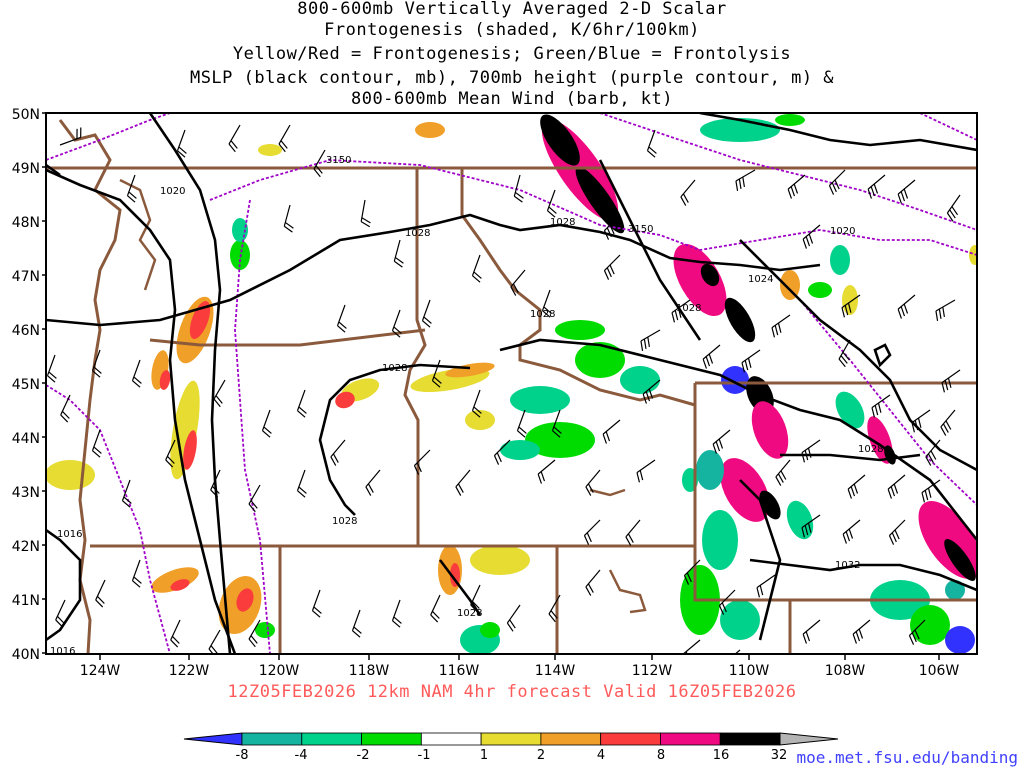 The image size is (1024, 768). What do you see at coordinates (512, 30) in the screenshot?
I see `title-line-2: Frontogenesis (shaded, K/6hr/100km)` at bounding box center [512, 30].